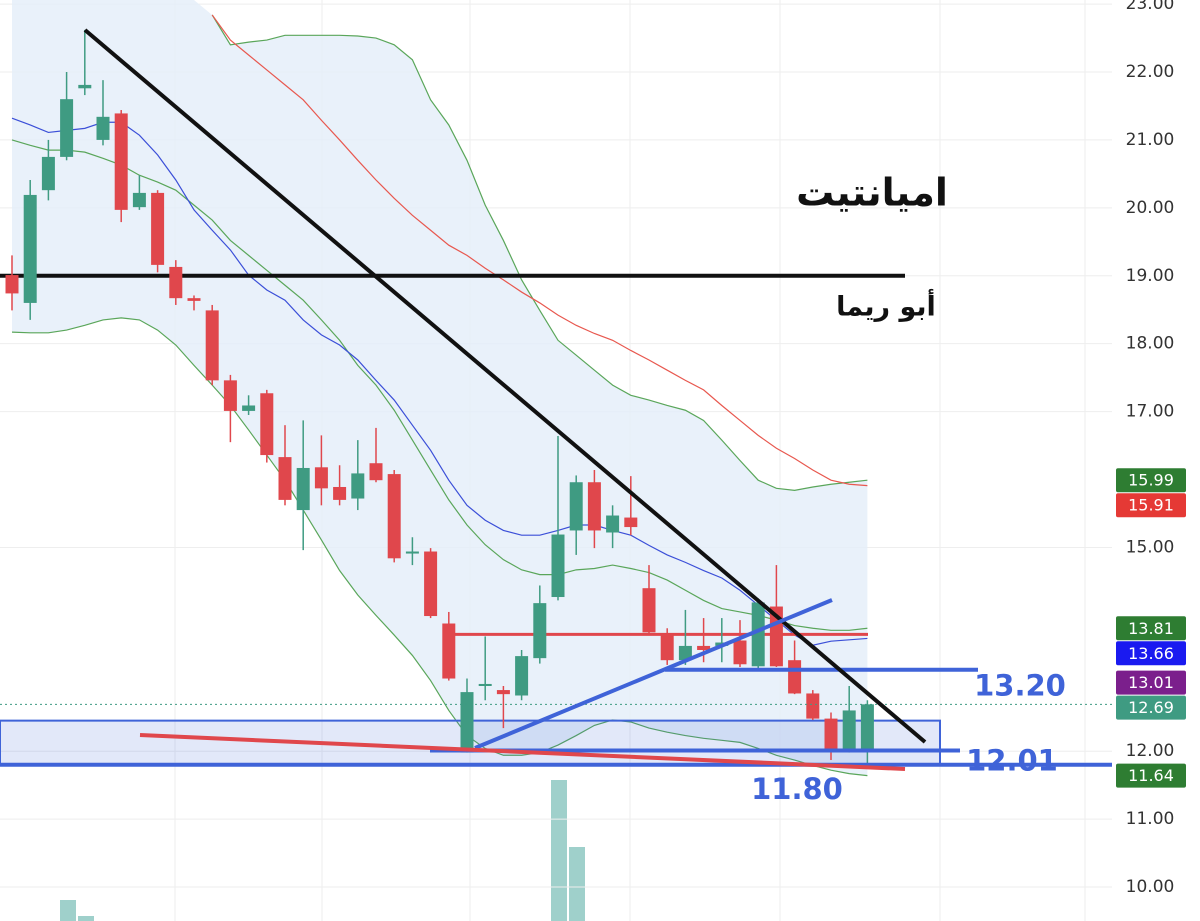 This screenshot has height=921, width=1200. I want to click on y-tick-label: 22.00, so click(1150, 72).